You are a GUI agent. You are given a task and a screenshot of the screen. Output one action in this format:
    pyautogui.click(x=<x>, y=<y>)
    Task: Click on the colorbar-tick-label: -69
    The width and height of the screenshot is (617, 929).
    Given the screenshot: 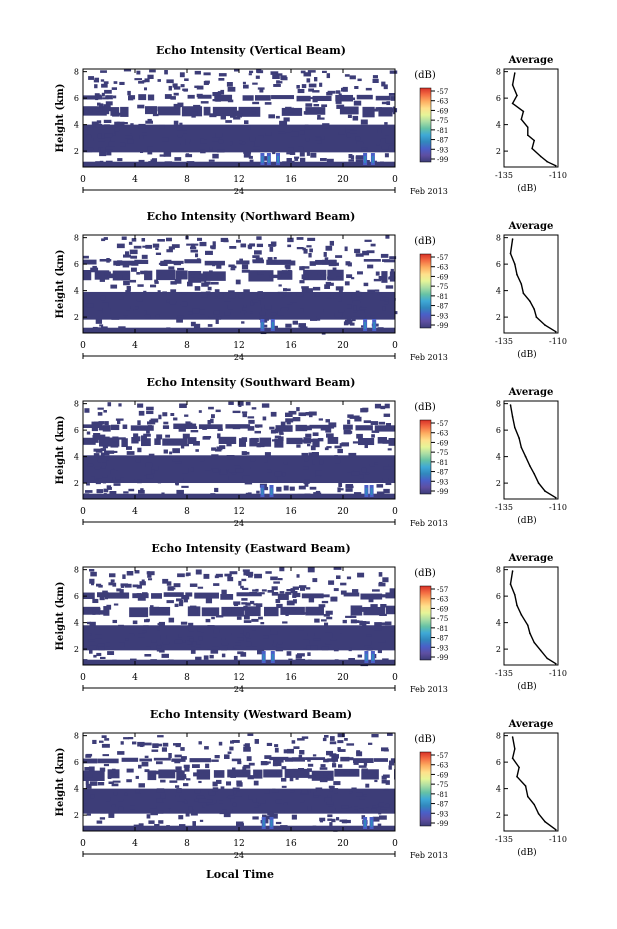 What is the action you would take?
    pyautogui.click(x=442, y=277)
    